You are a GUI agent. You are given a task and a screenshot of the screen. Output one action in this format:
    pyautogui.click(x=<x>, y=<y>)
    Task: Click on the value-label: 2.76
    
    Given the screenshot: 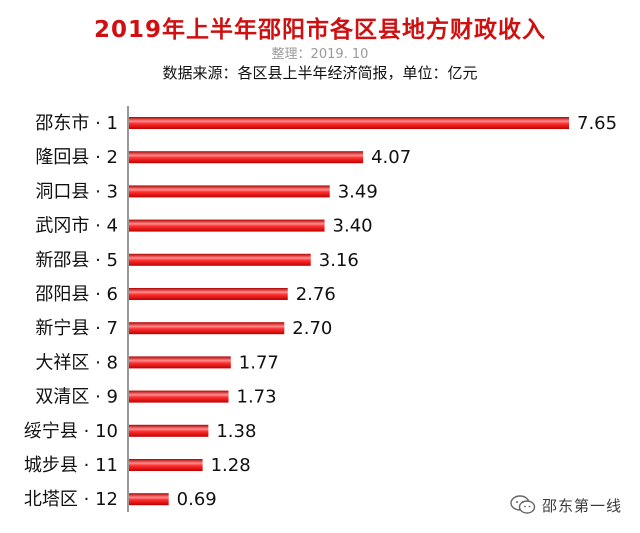 What is the action you would take?
    pyautogui.click(x=316, y=294)
    